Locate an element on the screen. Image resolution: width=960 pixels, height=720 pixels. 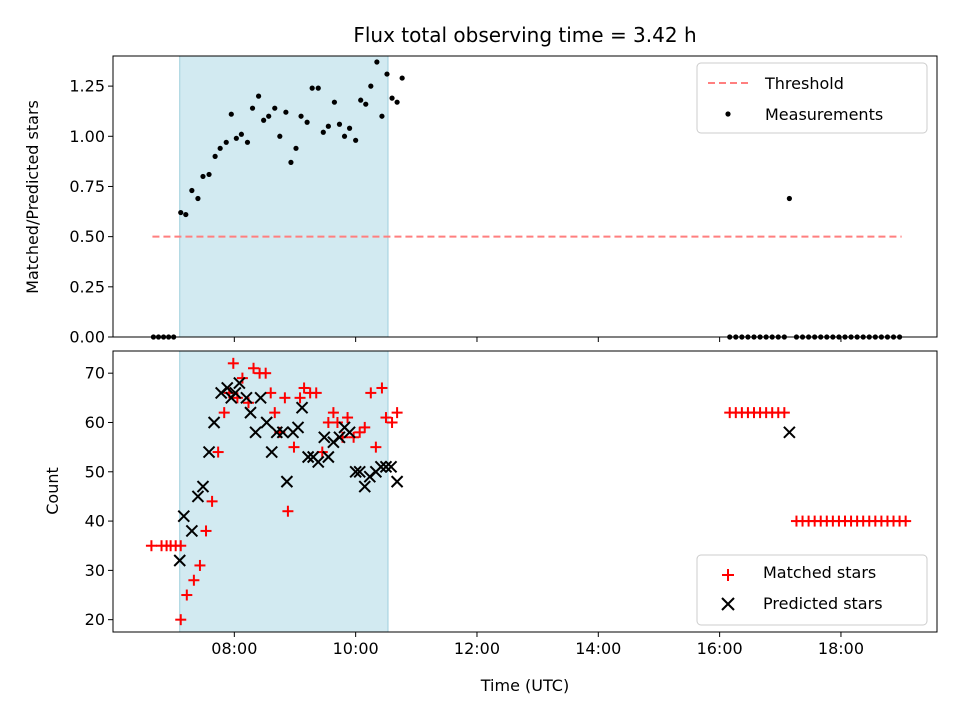
bottom-legend-box is located at coordinates (812, 590).